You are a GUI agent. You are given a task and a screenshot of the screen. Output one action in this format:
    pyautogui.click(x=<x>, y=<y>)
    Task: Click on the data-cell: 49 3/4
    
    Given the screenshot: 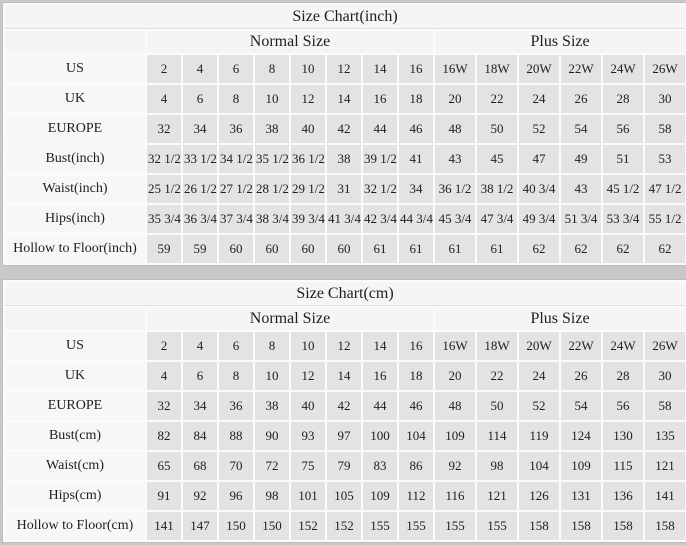 What is the action you would take?
    pyautogui.click(x=539, y=219)
    